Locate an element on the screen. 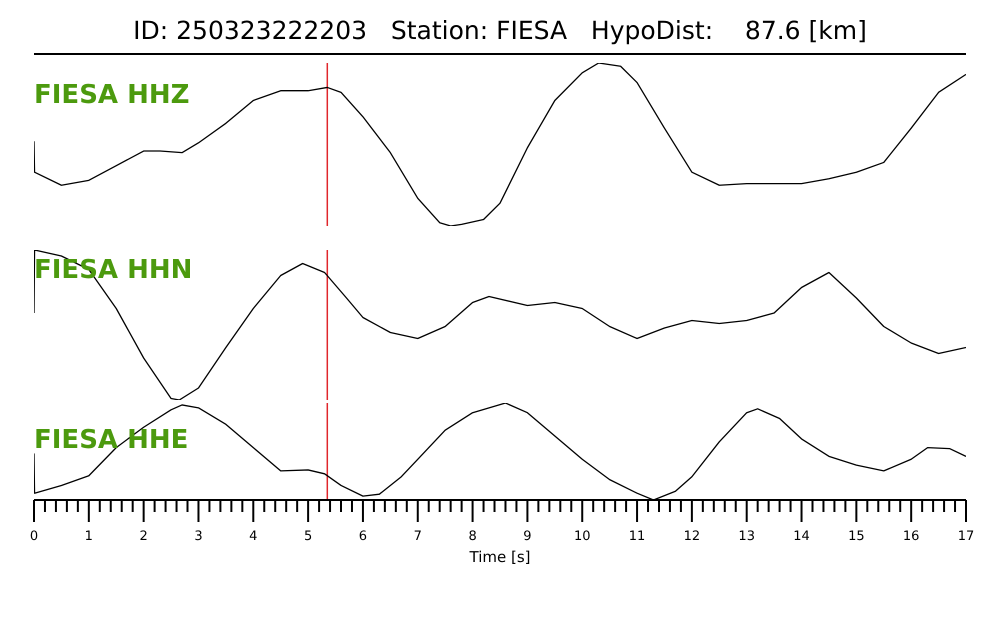 Image resolution: width=1000 pixels, height=640 pixels. series-label: FIESA HHE is located at coordinates (111, 440).